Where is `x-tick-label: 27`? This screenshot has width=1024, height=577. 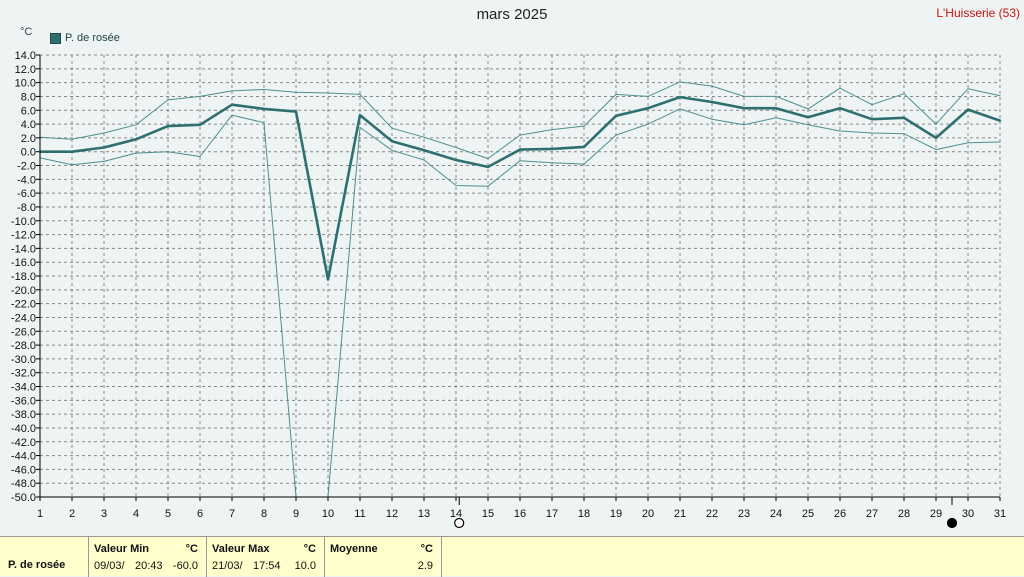 x-tick-label: 27 is located at coordinates (872, 514).